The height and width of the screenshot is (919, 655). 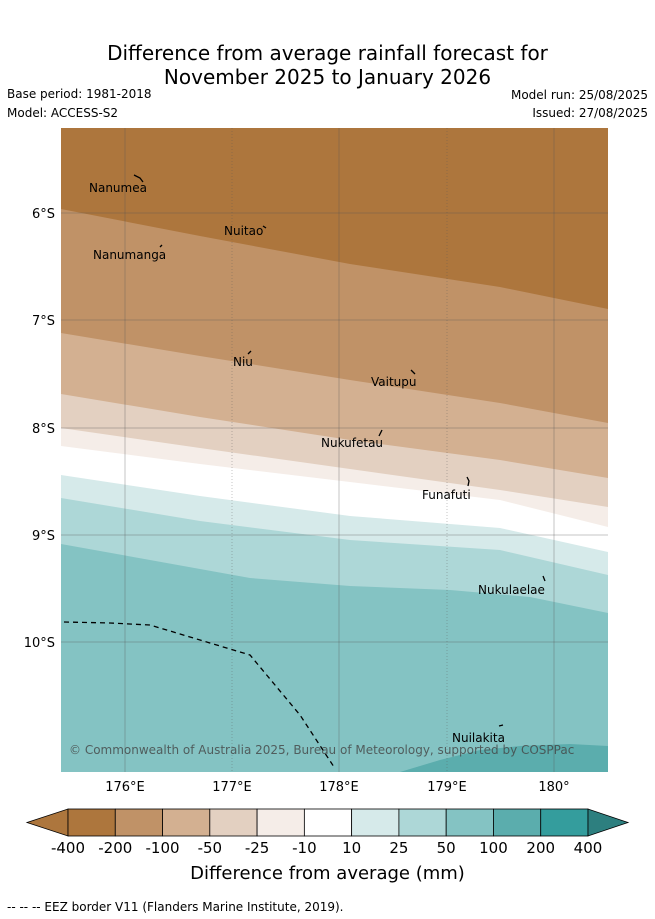 I want to click on colorbar-tick-label: -25, so click(x=257, y=848).